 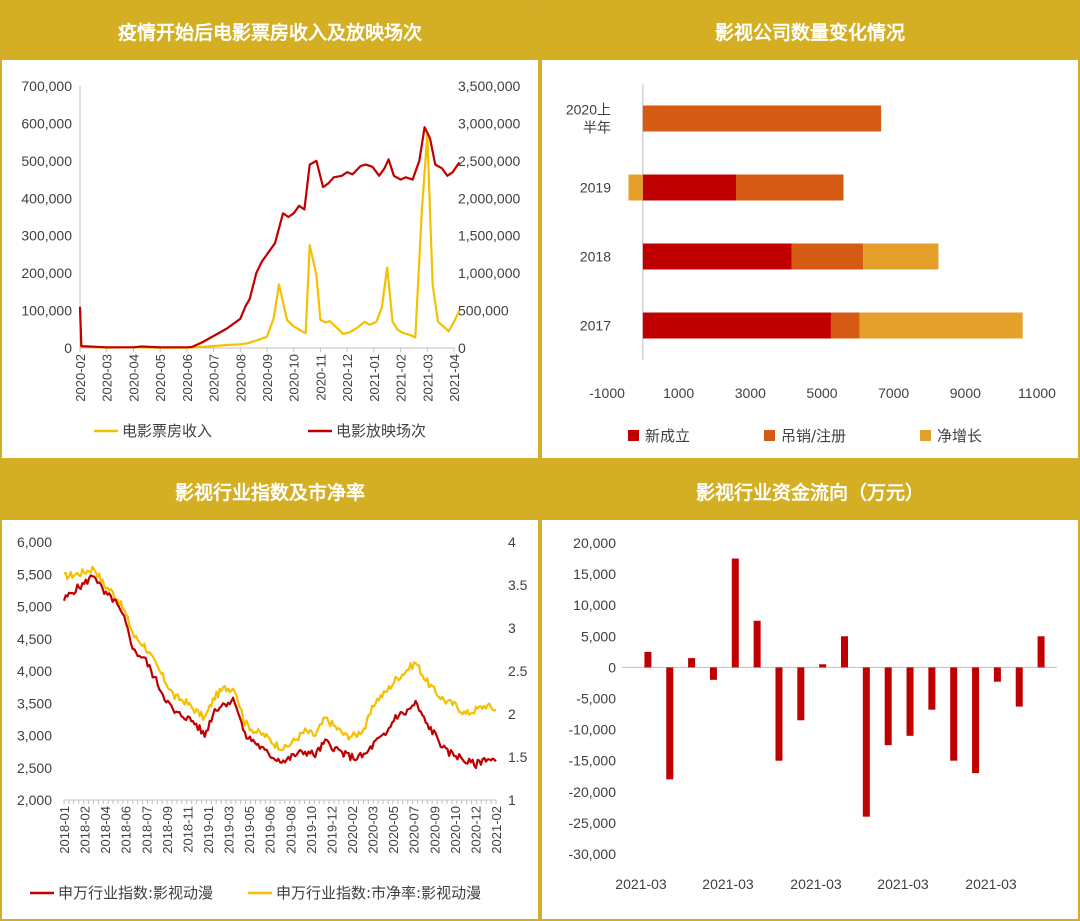 I want to click on y-right-tick-label: 1.5, so click(x=518, y=757).